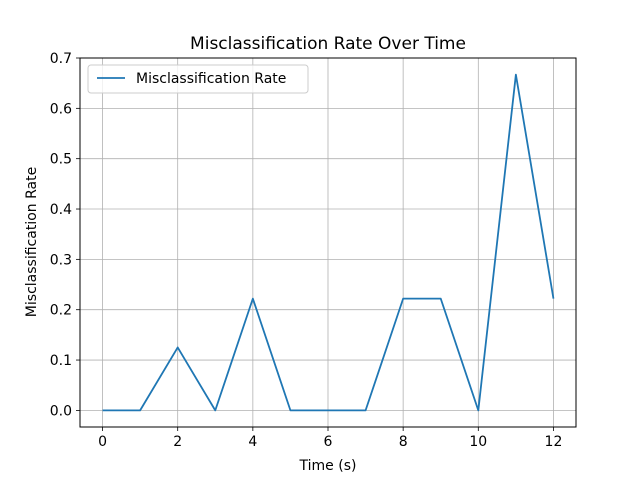 The height and width of the screenshot is (480, 640). What do you see at coordinates (328, 442) in the screenshot?
I see `x-tick-label: 6` at bounding box center [328, 442].